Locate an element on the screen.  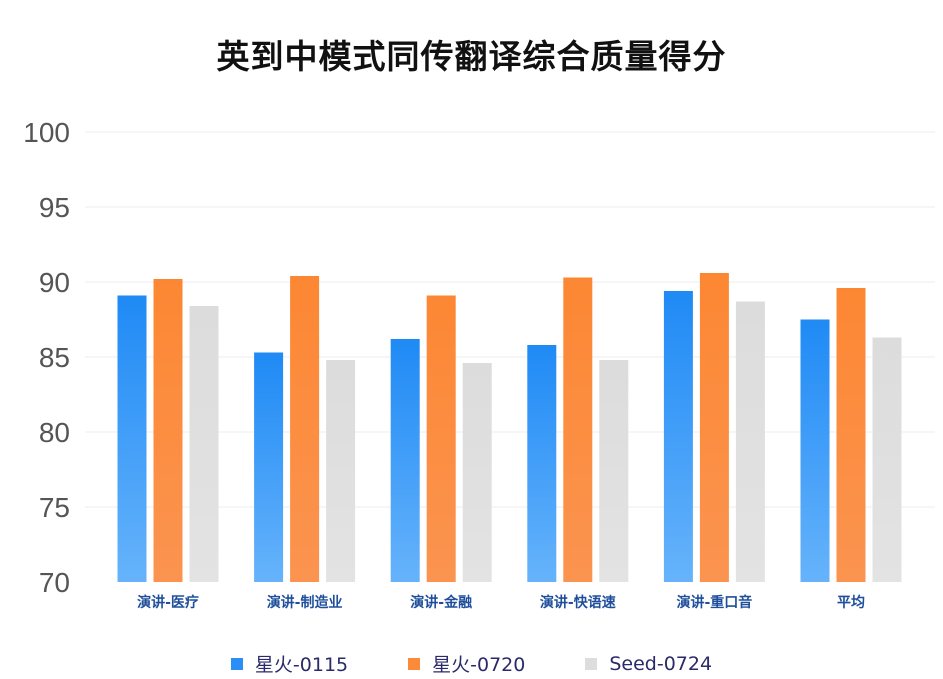
bar-星火-0115-演讲-金融 is located at coordinates (405, 460).